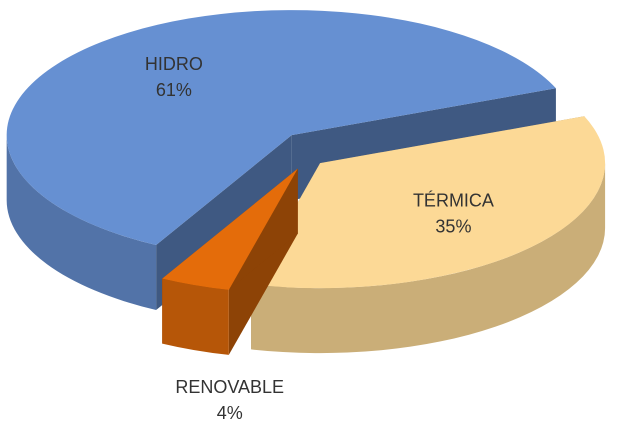 The image size is (635, 447). I want to click on slice-label: HIDRO, so click(174, 64).